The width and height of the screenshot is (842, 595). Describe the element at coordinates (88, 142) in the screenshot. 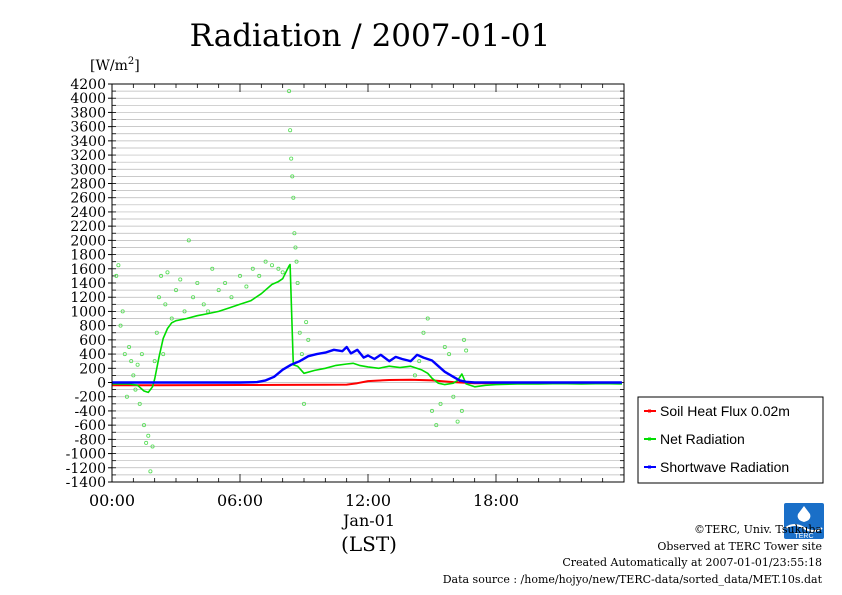

I see `y-tick-label: 3400` at that location.